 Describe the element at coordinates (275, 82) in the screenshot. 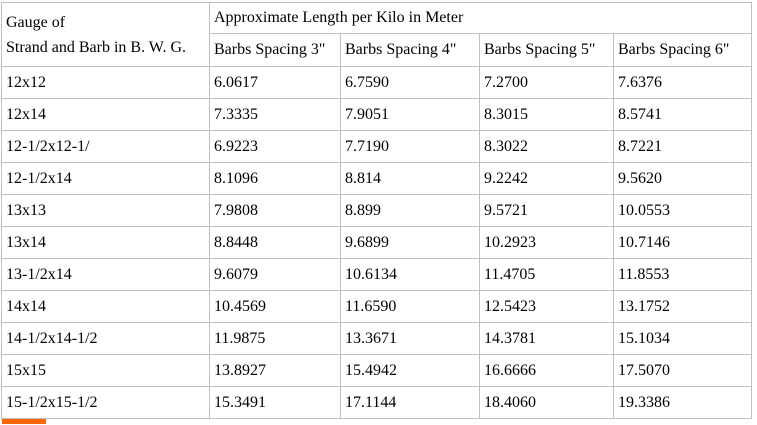

I see `value-cell: 6.0617` at that location.